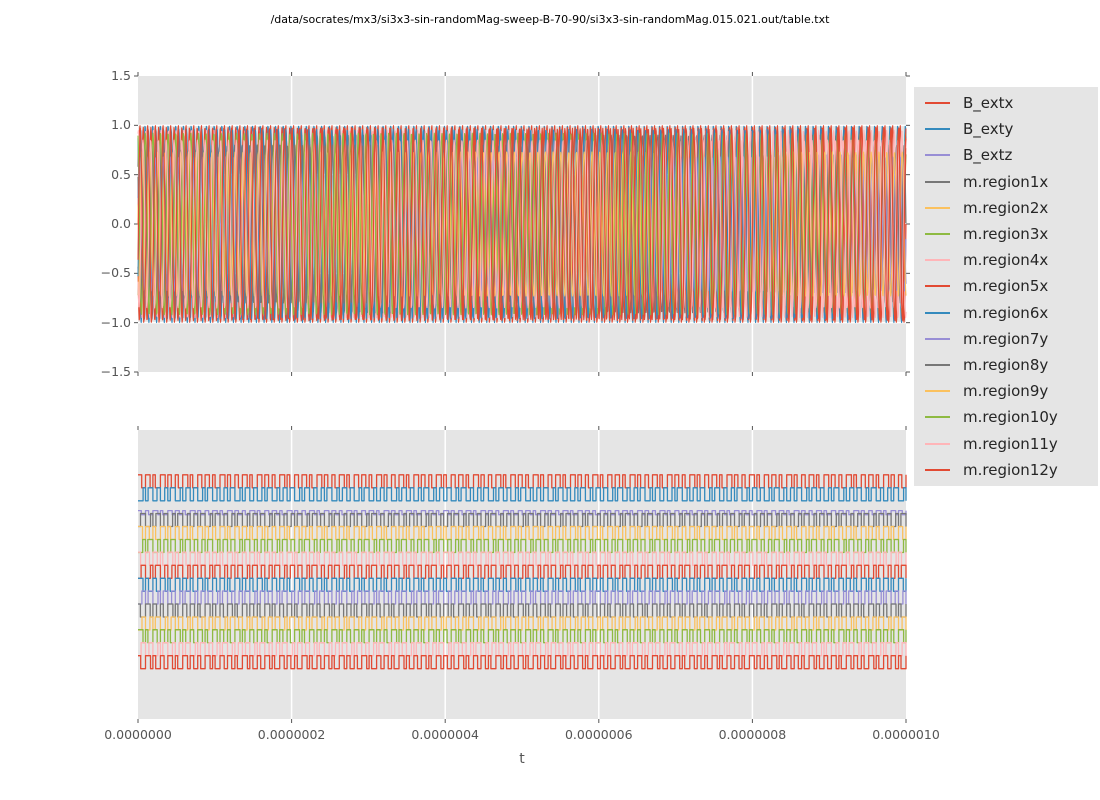  I want to click on legend-label: m.region2x, so click(1006, 207).